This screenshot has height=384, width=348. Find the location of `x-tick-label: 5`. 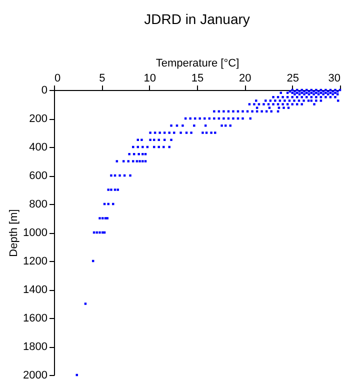

x-tick-label: 5 is located at coordinates (102, 78).